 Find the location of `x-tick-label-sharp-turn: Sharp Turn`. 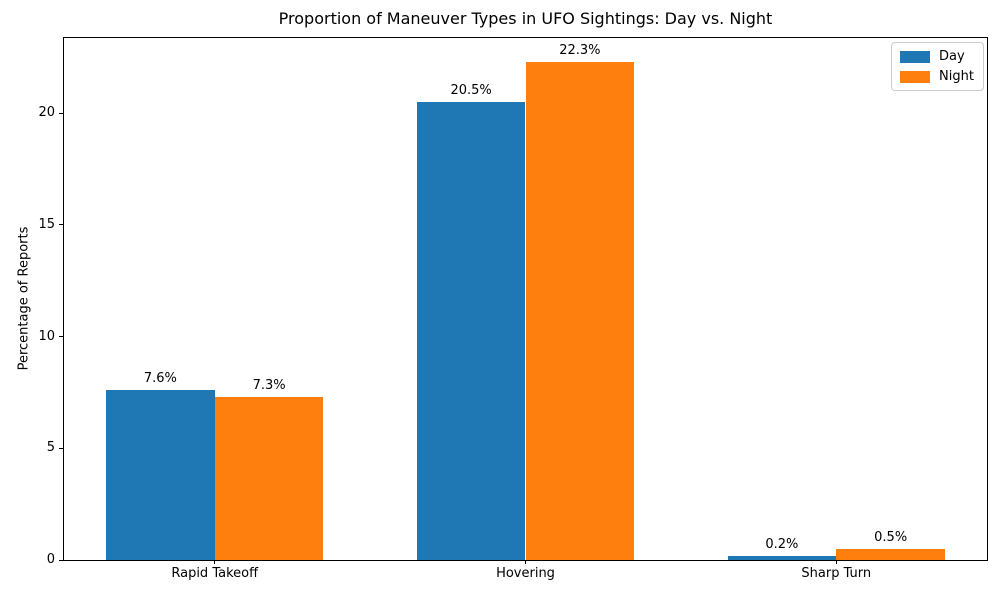

x-tick-label-sharp-turn: Sharp Turn is located at coordinates (836, 573).